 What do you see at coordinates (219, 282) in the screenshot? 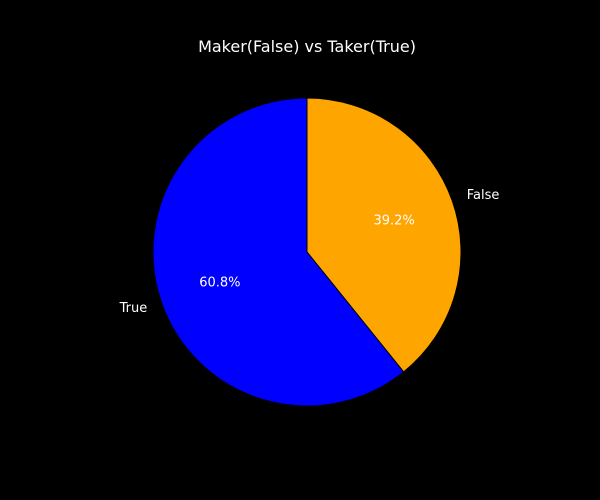
I see `pie-percent-label-true: 60.8%` at bounding box center [219, 282].